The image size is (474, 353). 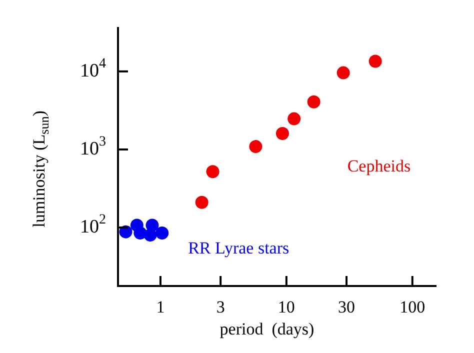 I want to click on x-tick-label: 30, so click(x=347, y=306).